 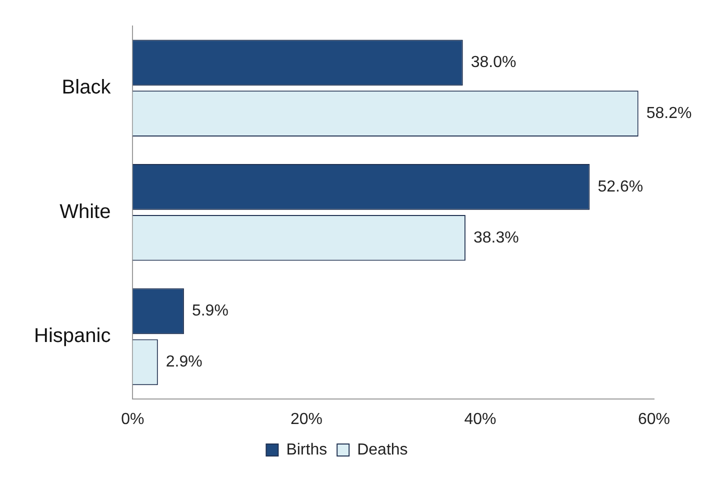 What do you see at coordinates (493, 63) in the screenshot?
I see `data-label: 38.0%` at bounding box center [493, 63].